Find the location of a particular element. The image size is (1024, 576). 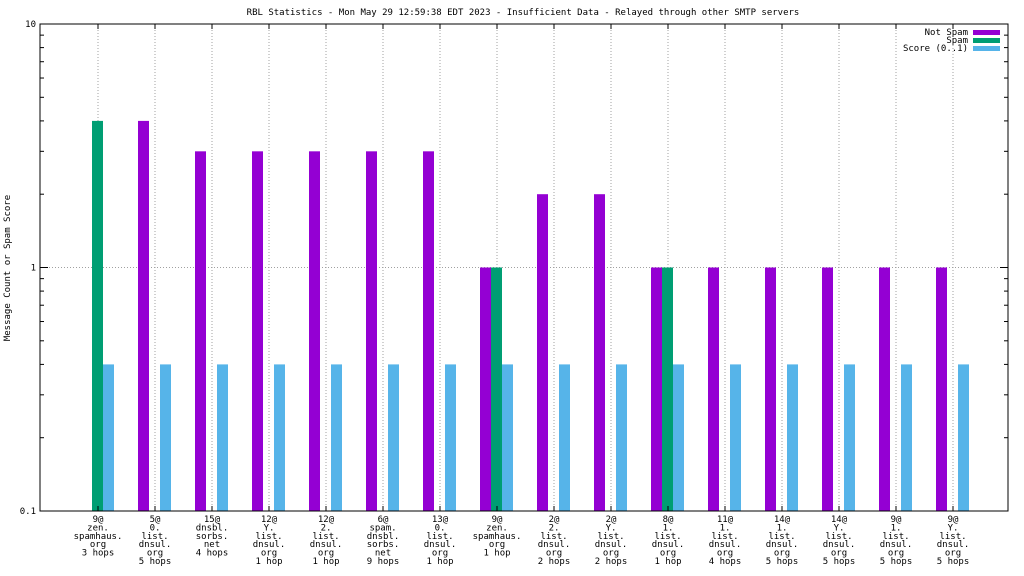

y-tick-labels: 0.1 1 10 is located at coordinates (28, 268).